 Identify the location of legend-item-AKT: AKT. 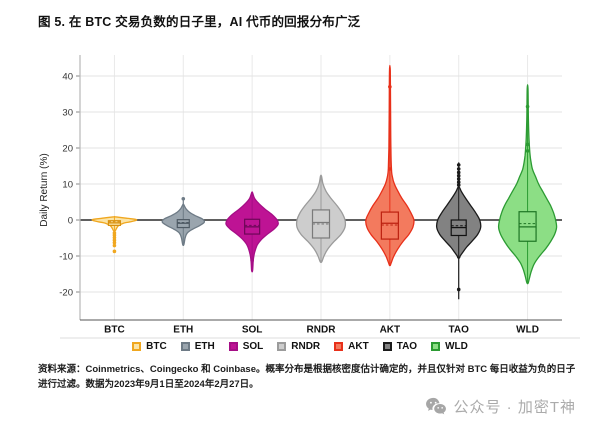
(351, 346).